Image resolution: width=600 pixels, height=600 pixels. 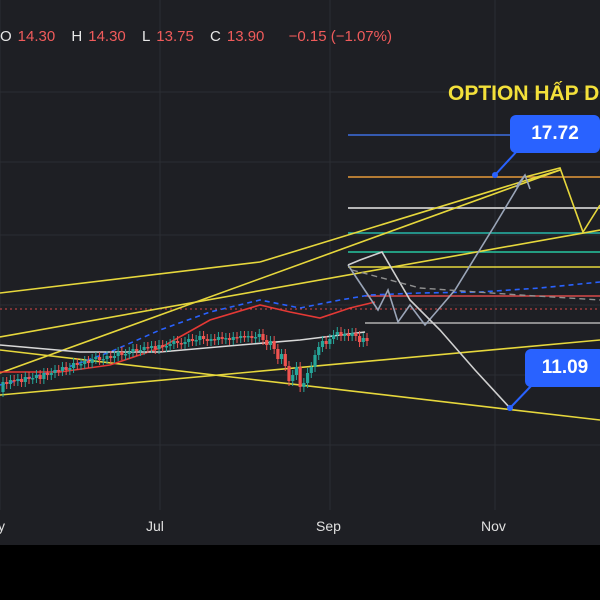 What do you see at coordinates (521, 396) in the screenshot?
I see `target-connector-lower` at bounding box center [521, 396].